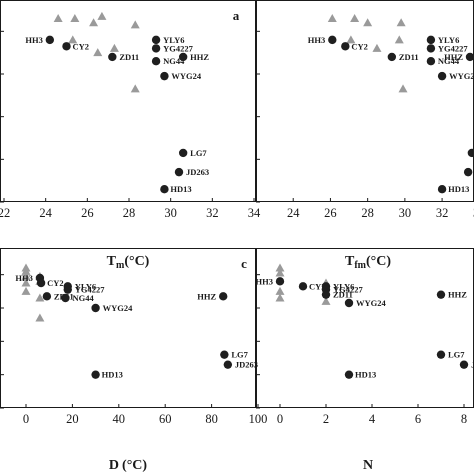  I want to click on panel-letter-c: c, so click(244, 263).